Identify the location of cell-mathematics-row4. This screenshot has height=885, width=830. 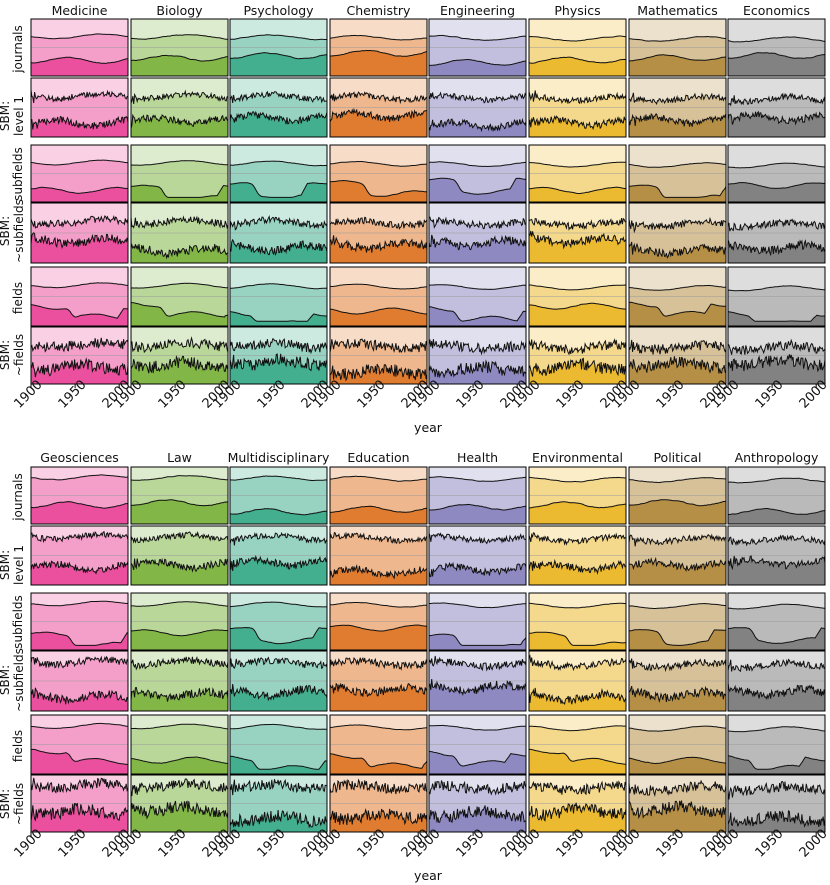
(677, 233).